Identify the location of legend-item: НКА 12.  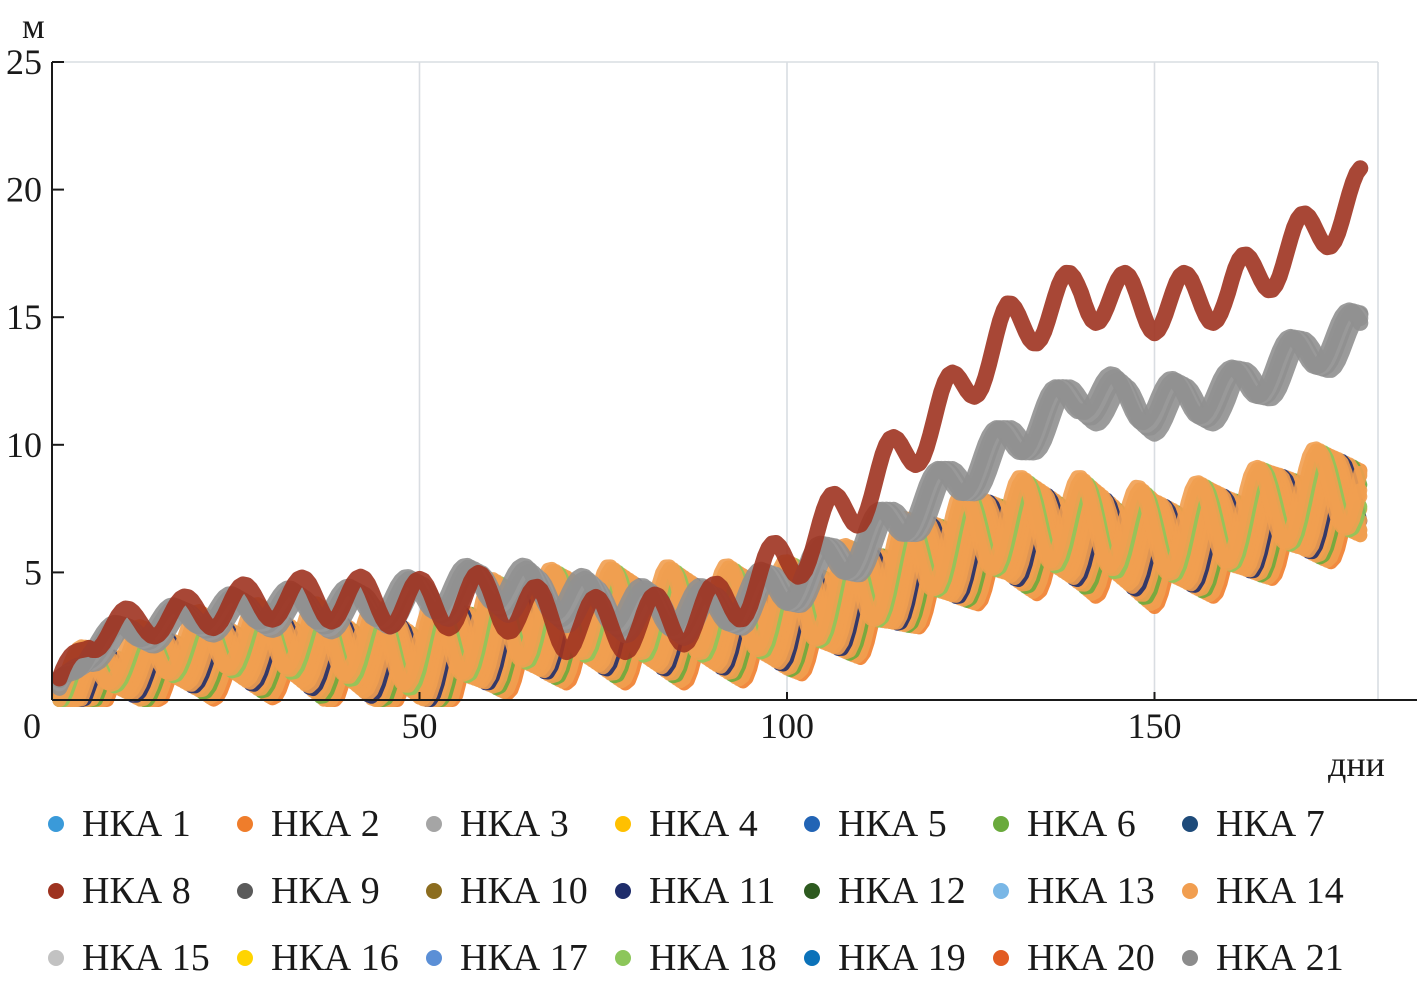
(890, 891).